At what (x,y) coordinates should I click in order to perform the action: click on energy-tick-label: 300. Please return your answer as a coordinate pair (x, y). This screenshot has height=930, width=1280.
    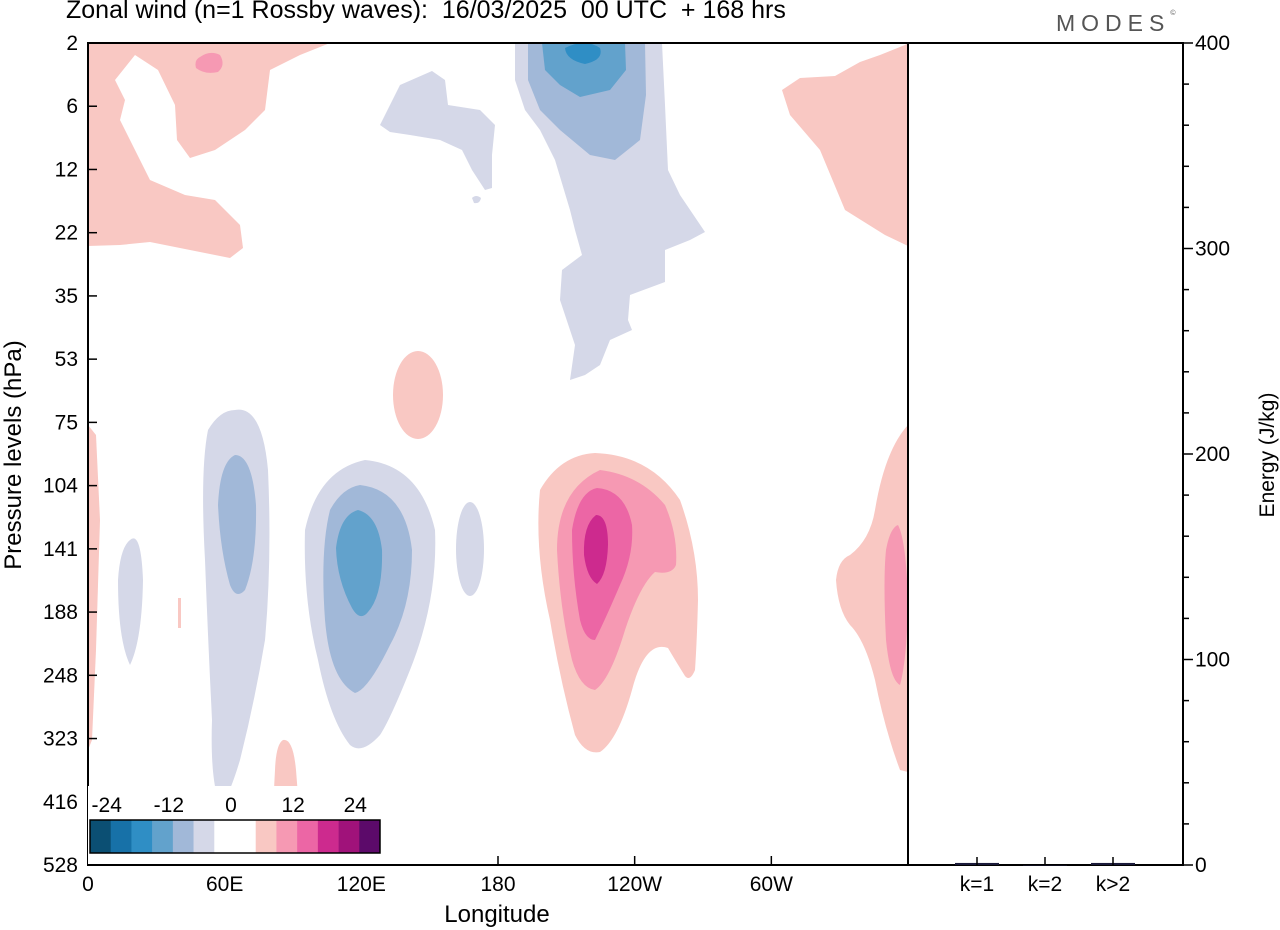
    Looking at the image, I should click on (1212, 249).